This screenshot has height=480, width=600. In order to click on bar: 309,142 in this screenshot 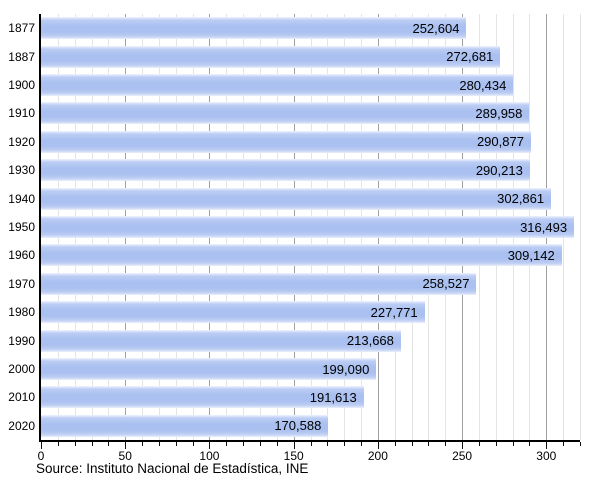, I will do `click(301, 255)`.